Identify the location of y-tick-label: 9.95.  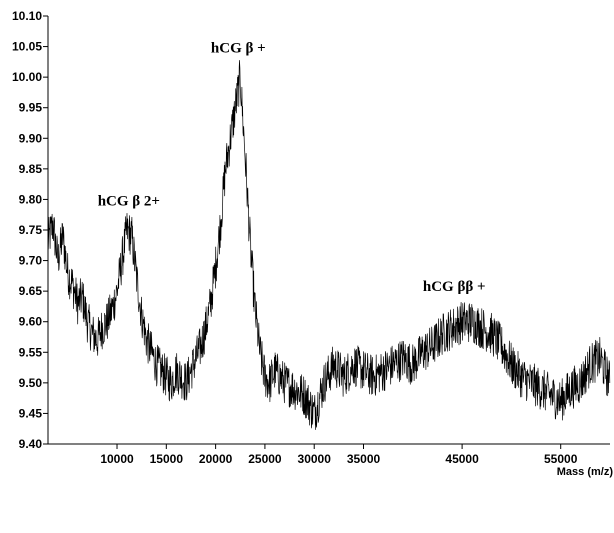
(31, 108).